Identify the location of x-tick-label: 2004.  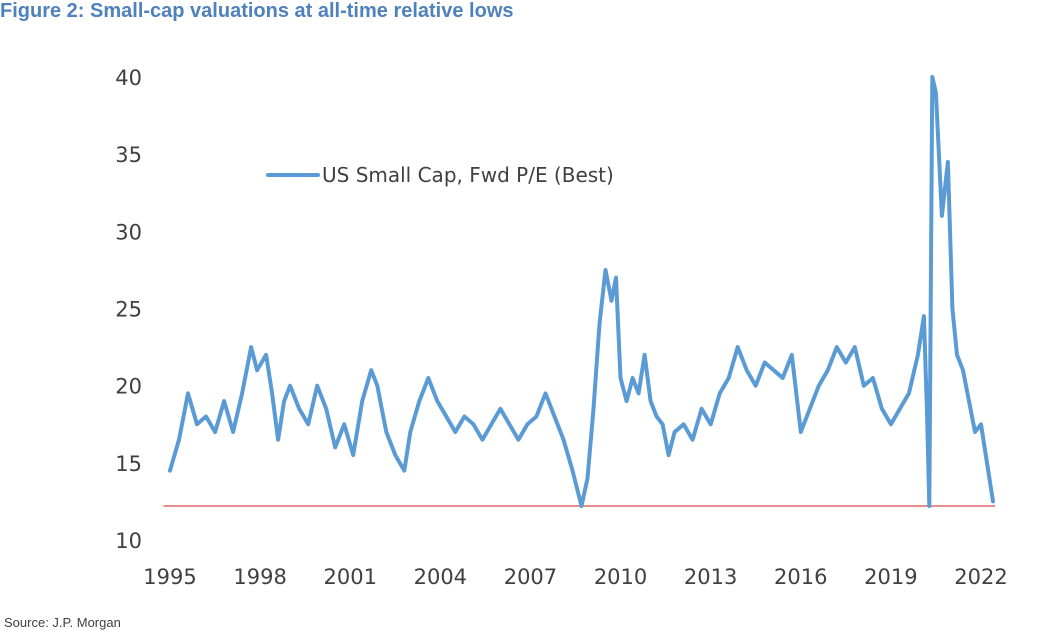
(440, 577).